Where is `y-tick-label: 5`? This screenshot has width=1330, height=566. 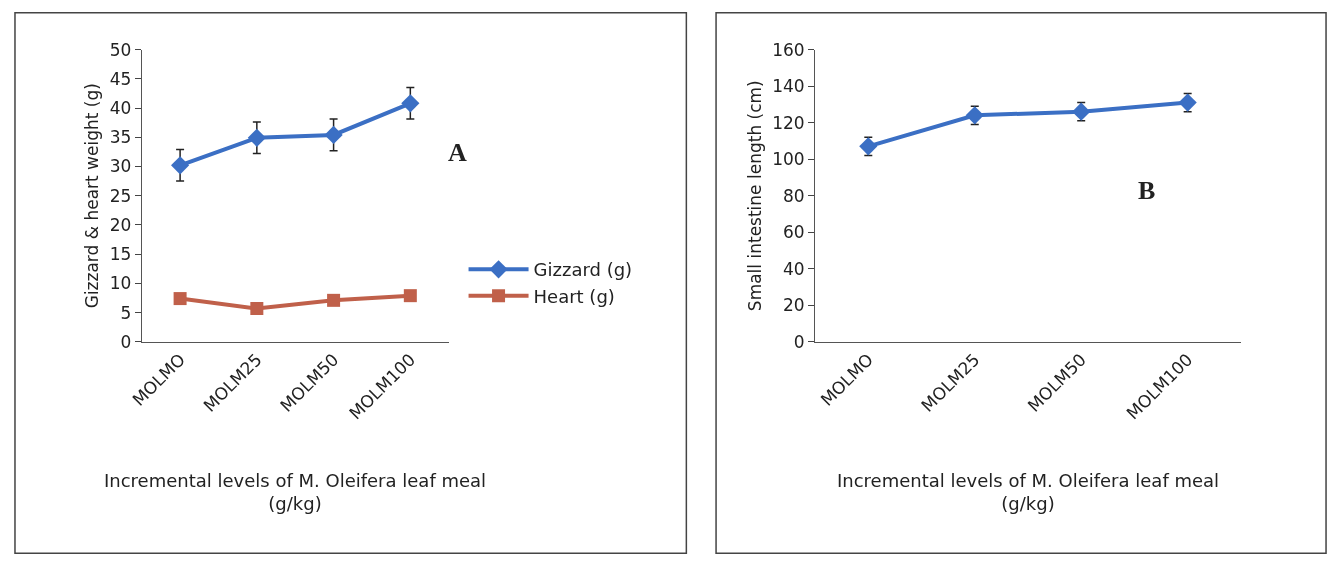 y-tick-label: 5 is located at coordinates (126, 312).